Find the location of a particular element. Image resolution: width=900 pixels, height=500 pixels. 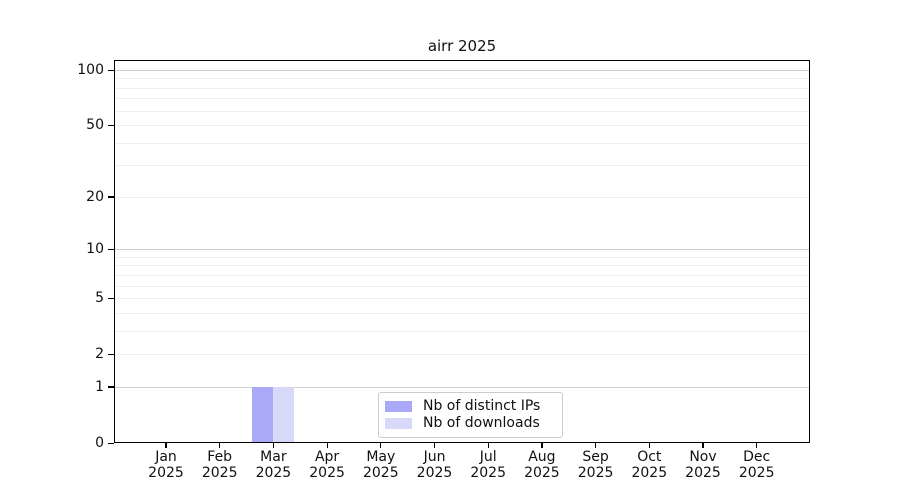

x-tick-label: May 2025 is located at coordinates (380, 465).